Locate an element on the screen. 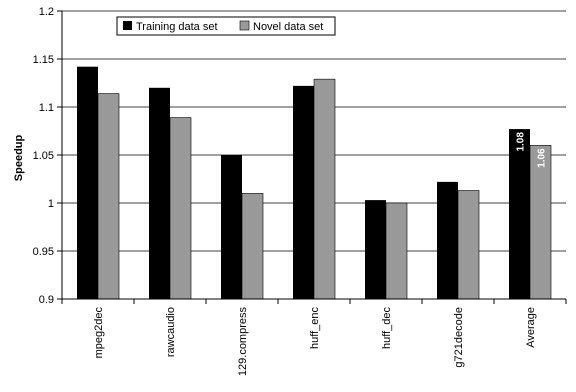  data-labels: 1.08 1.06 is located at coordinates (532, 150).